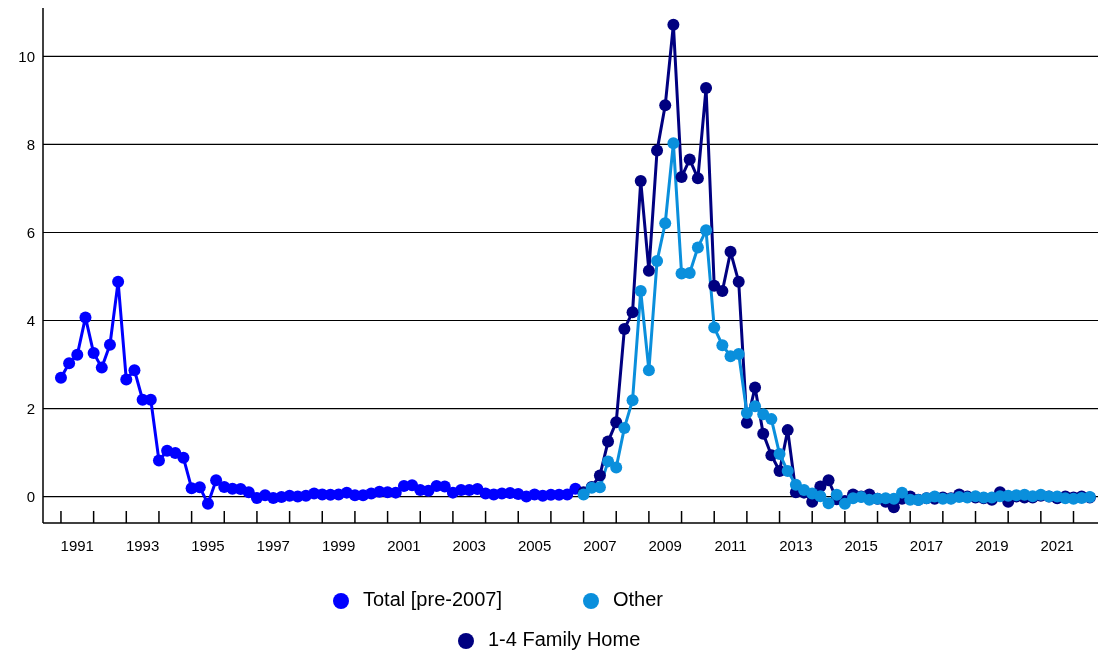 The width and height of the screenshot is (1098, 667). What do you see at coordinates (1057, 545) in the screenshot?
I see `x-tick-label: 2021` at bounding box center [1057, 545].